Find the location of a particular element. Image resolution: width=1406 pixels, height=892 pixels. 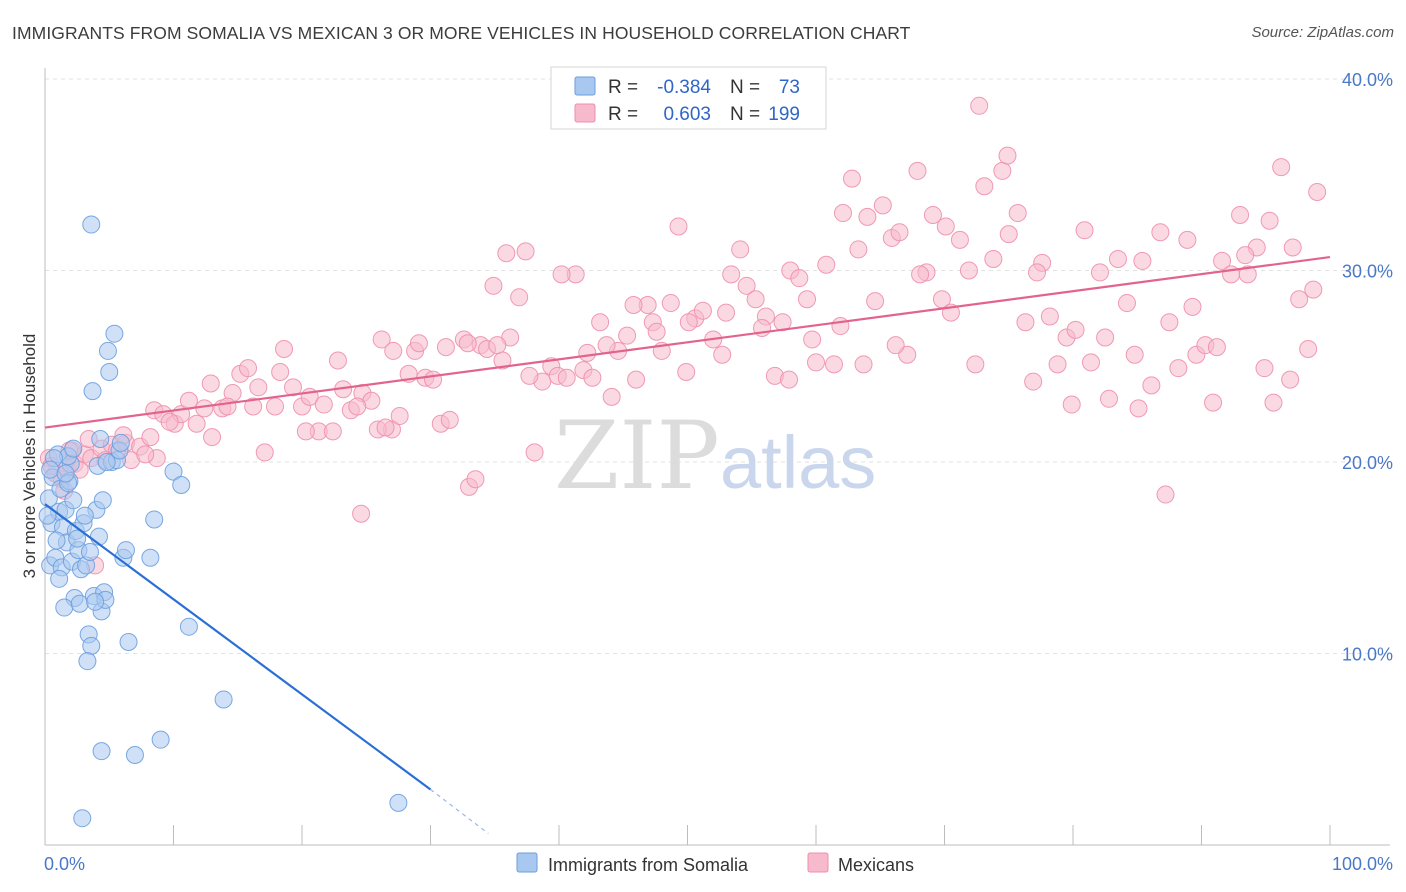

bottom-legend-swatch-mexicans is located at coordinates (818, 862).